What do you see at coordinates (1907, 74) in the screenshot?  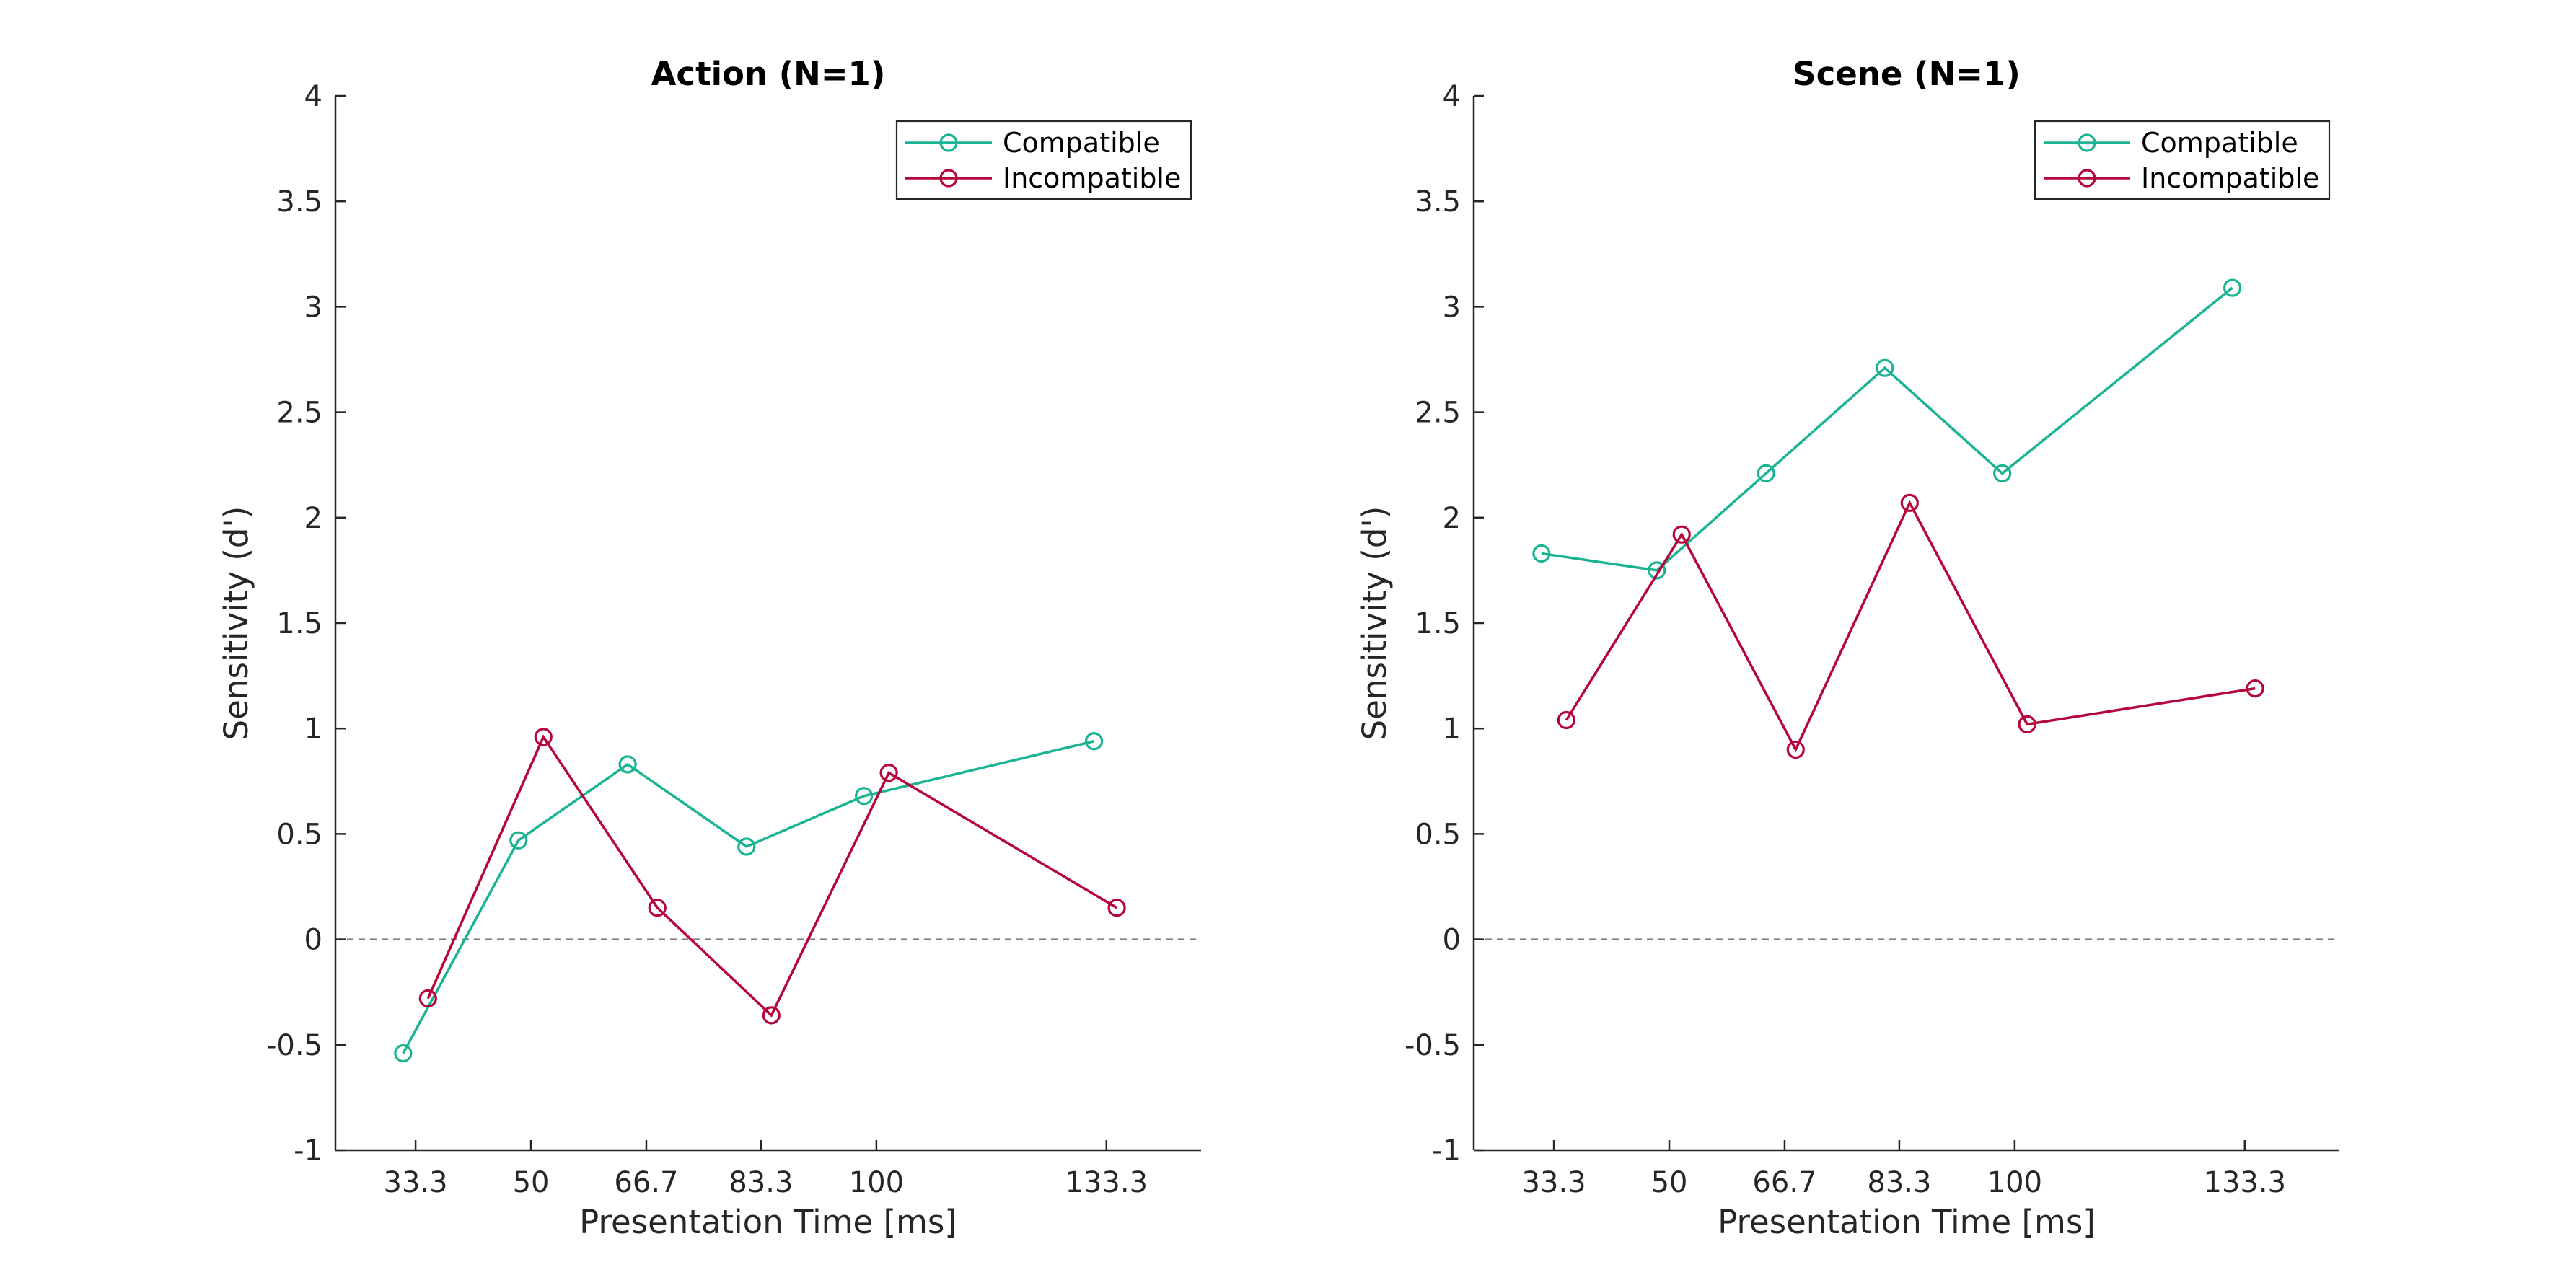 I see `chart-title: Scene (N=1)` at bounding box center [1907, 74].